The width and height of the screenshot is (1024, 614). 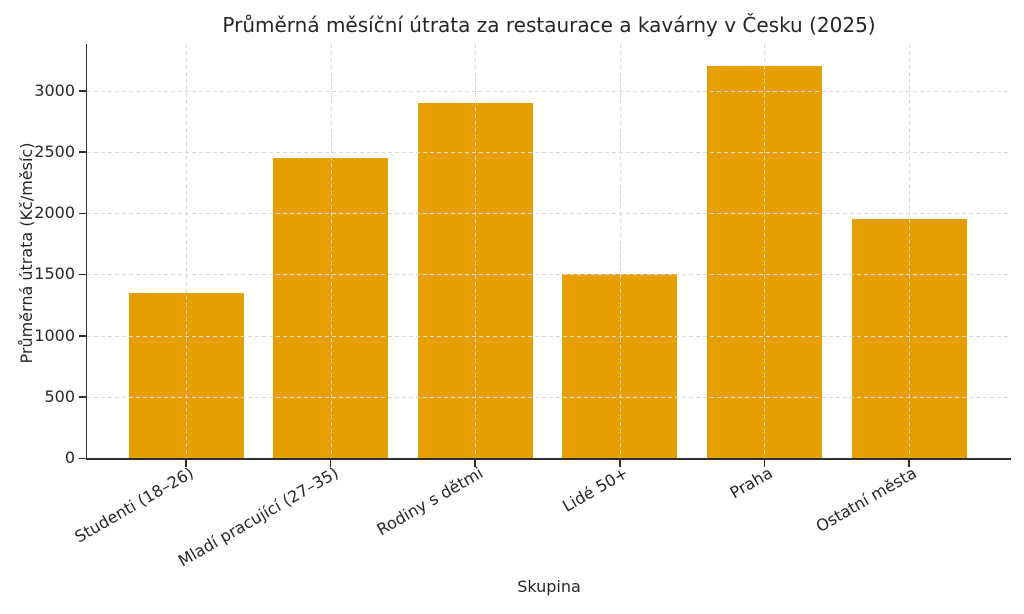 I want to click on y-tick-label-2500: 2500, so click(x=54, y=151).